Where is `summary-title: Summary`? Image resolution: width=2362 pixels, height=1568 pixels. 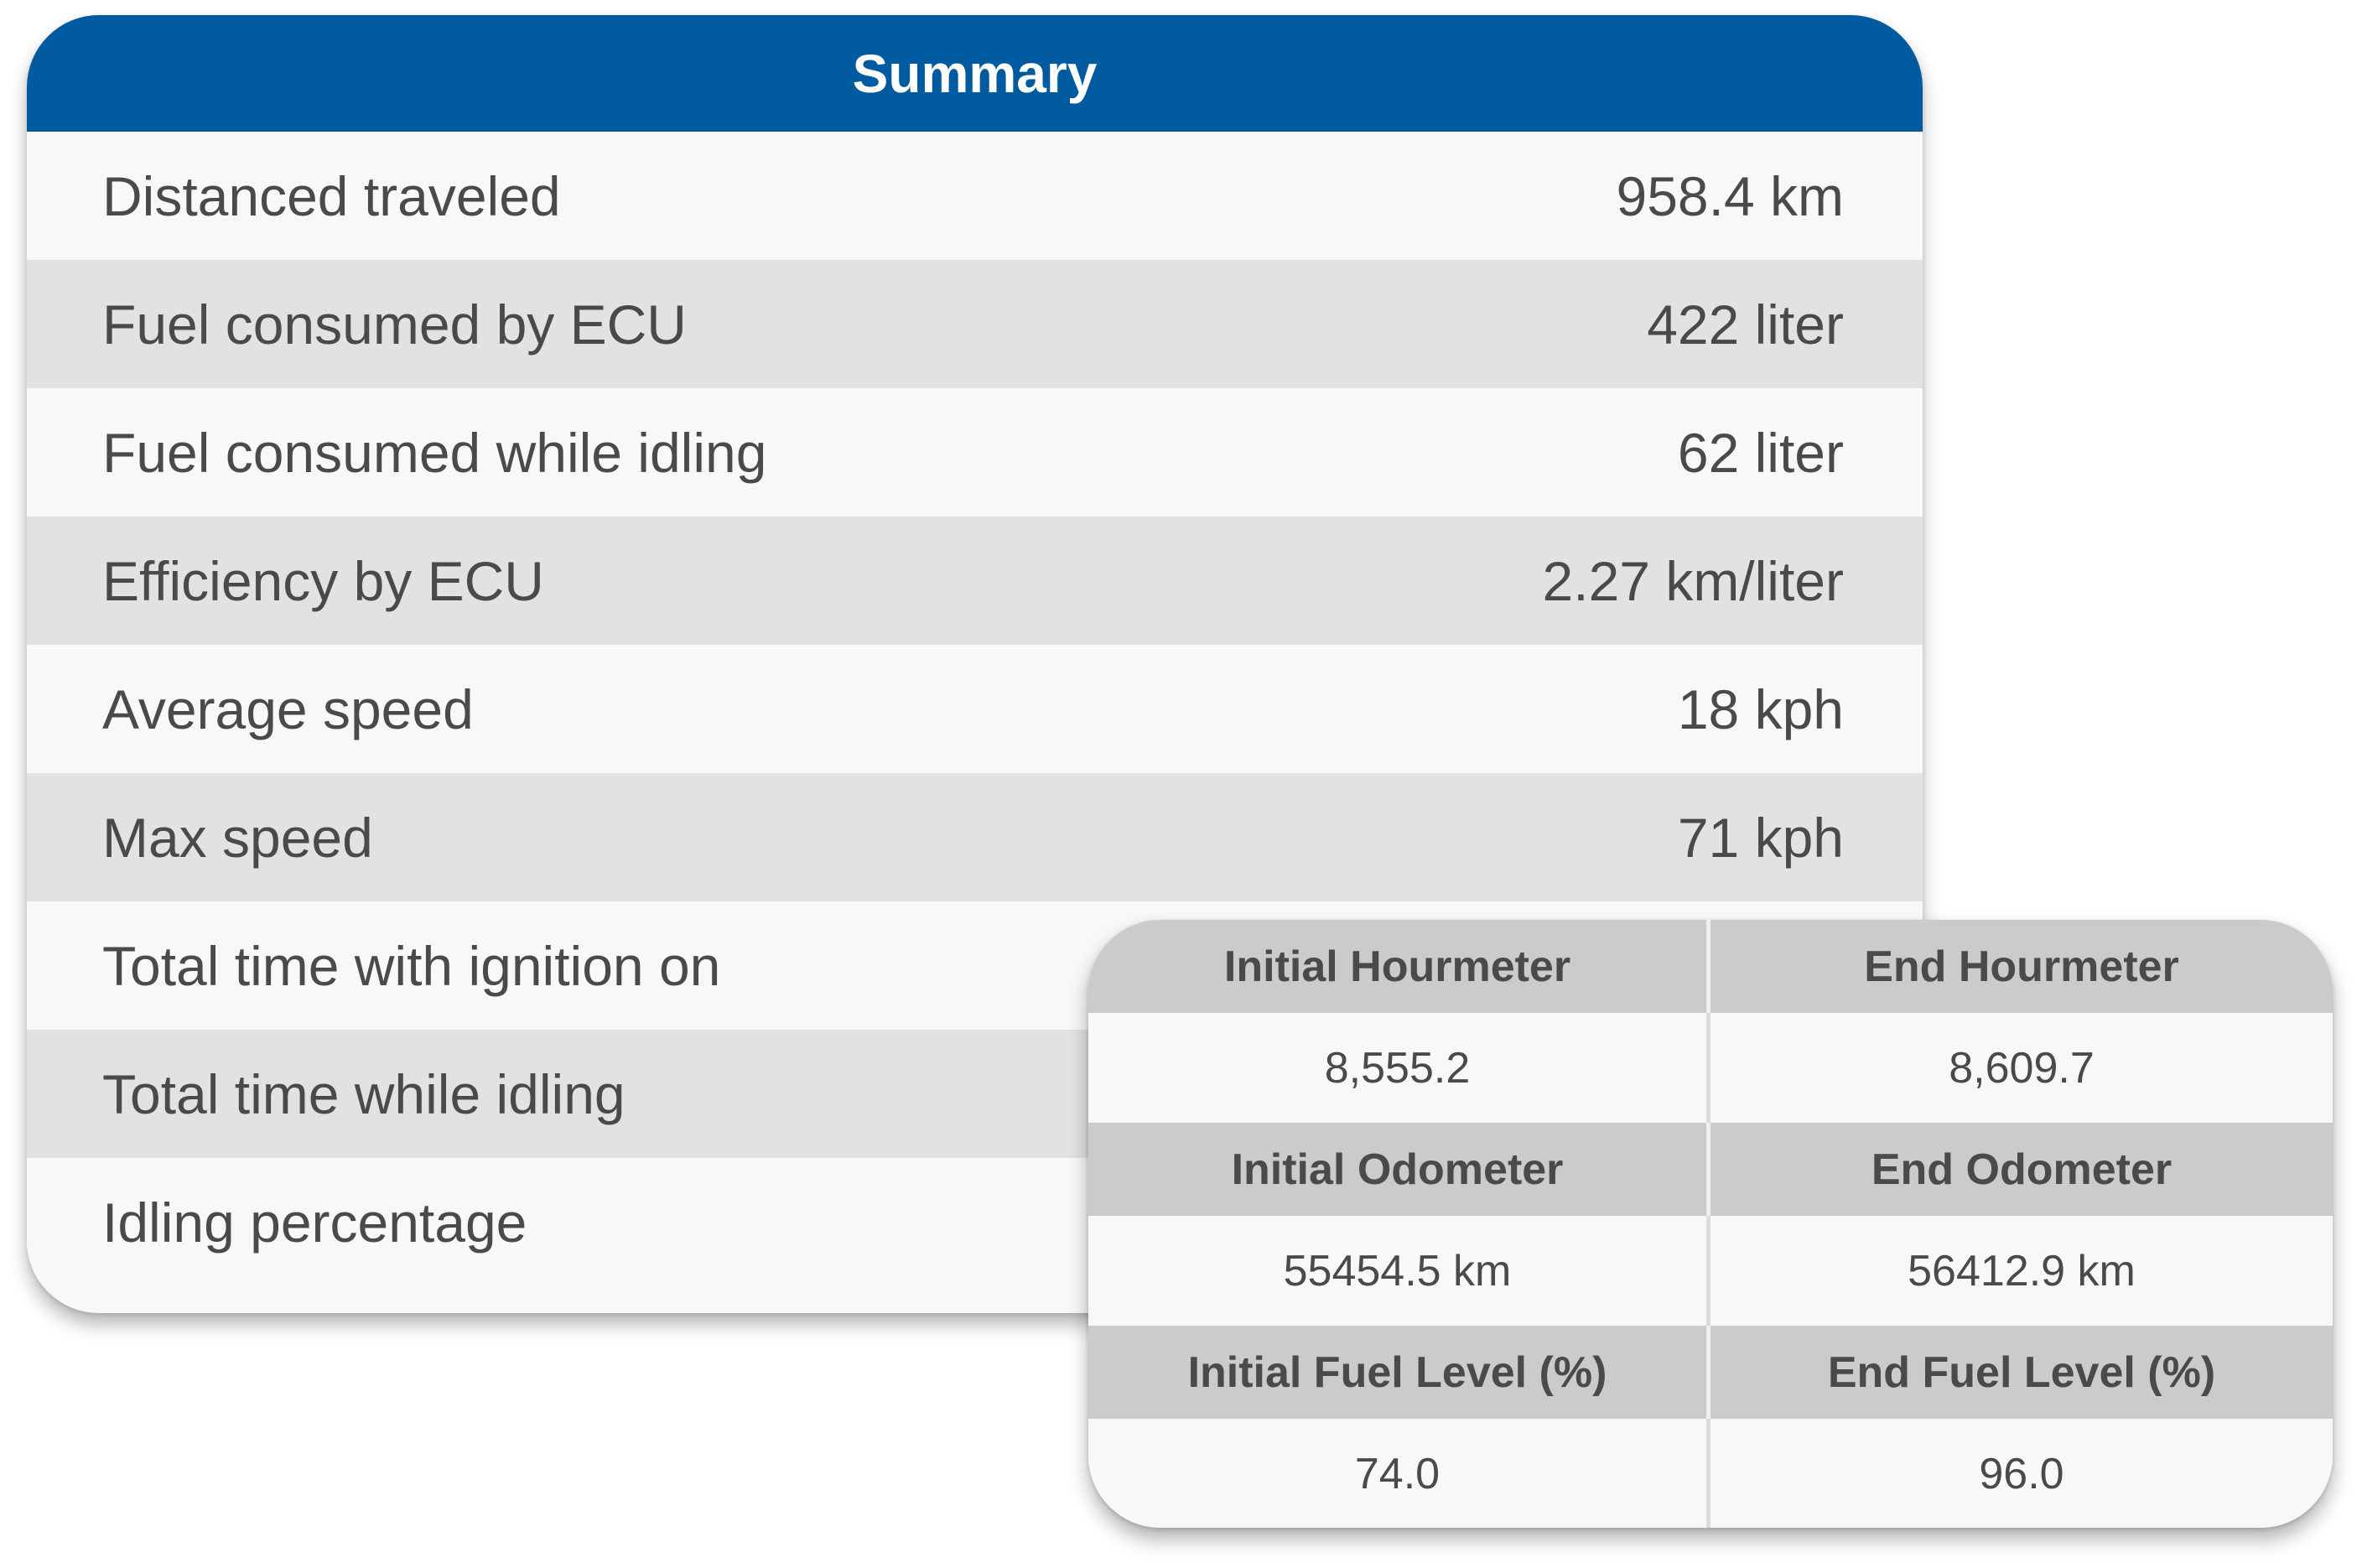 summary-title: Summary is located at coordinates (975, 73).